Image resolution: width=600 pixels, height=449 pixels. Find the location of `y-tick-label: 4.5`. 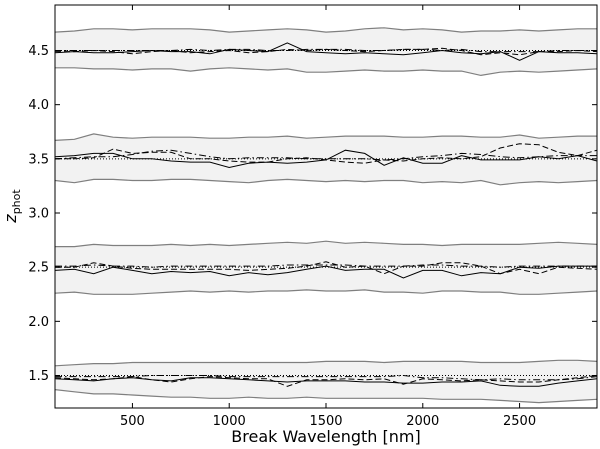

y-tick-label: 4.5 is located at coordinates (38, 51).